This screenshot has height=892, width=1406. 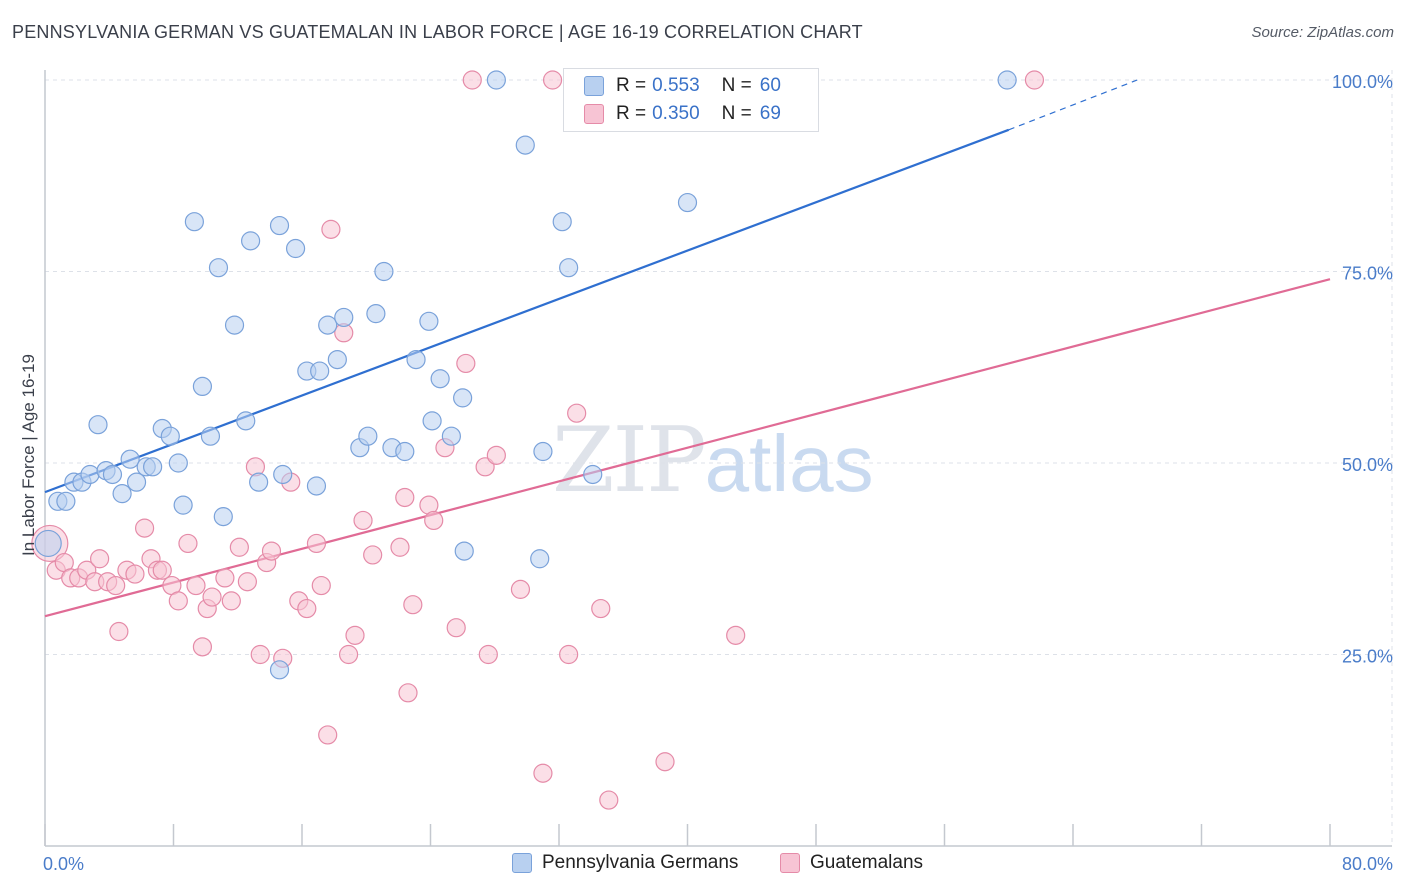 What do you see at coordinates (629, 460) in the screenshot?
I see `watermark-zip: ZIP` at bounding box center [629, 460].